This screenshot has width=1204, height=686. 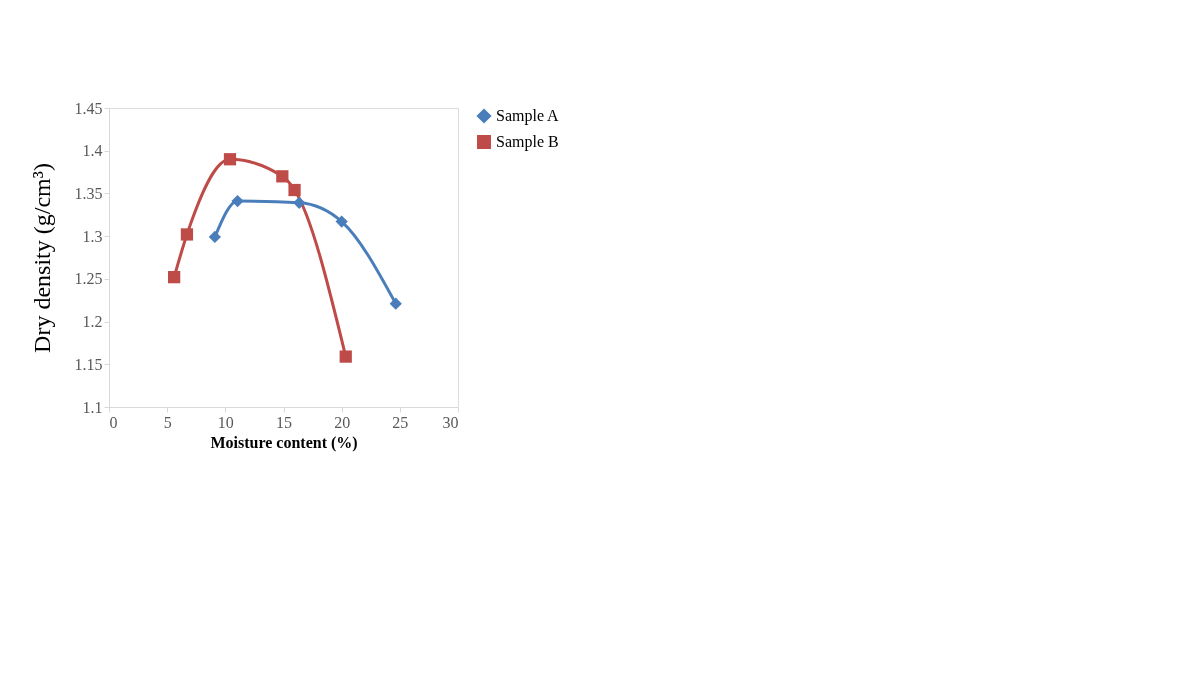 I want to click on legend-label: Sample B, so click(x=527, y=142).